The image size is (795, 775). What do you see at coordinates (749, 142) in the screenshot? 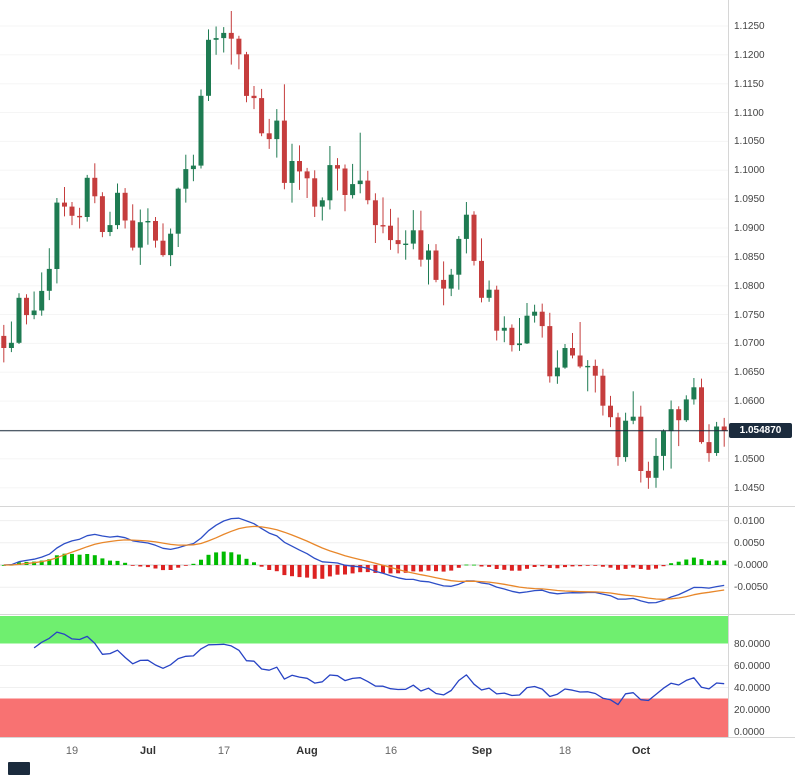
I see `price-axis-tick: 1.1050` at bounding box center [749, 142].